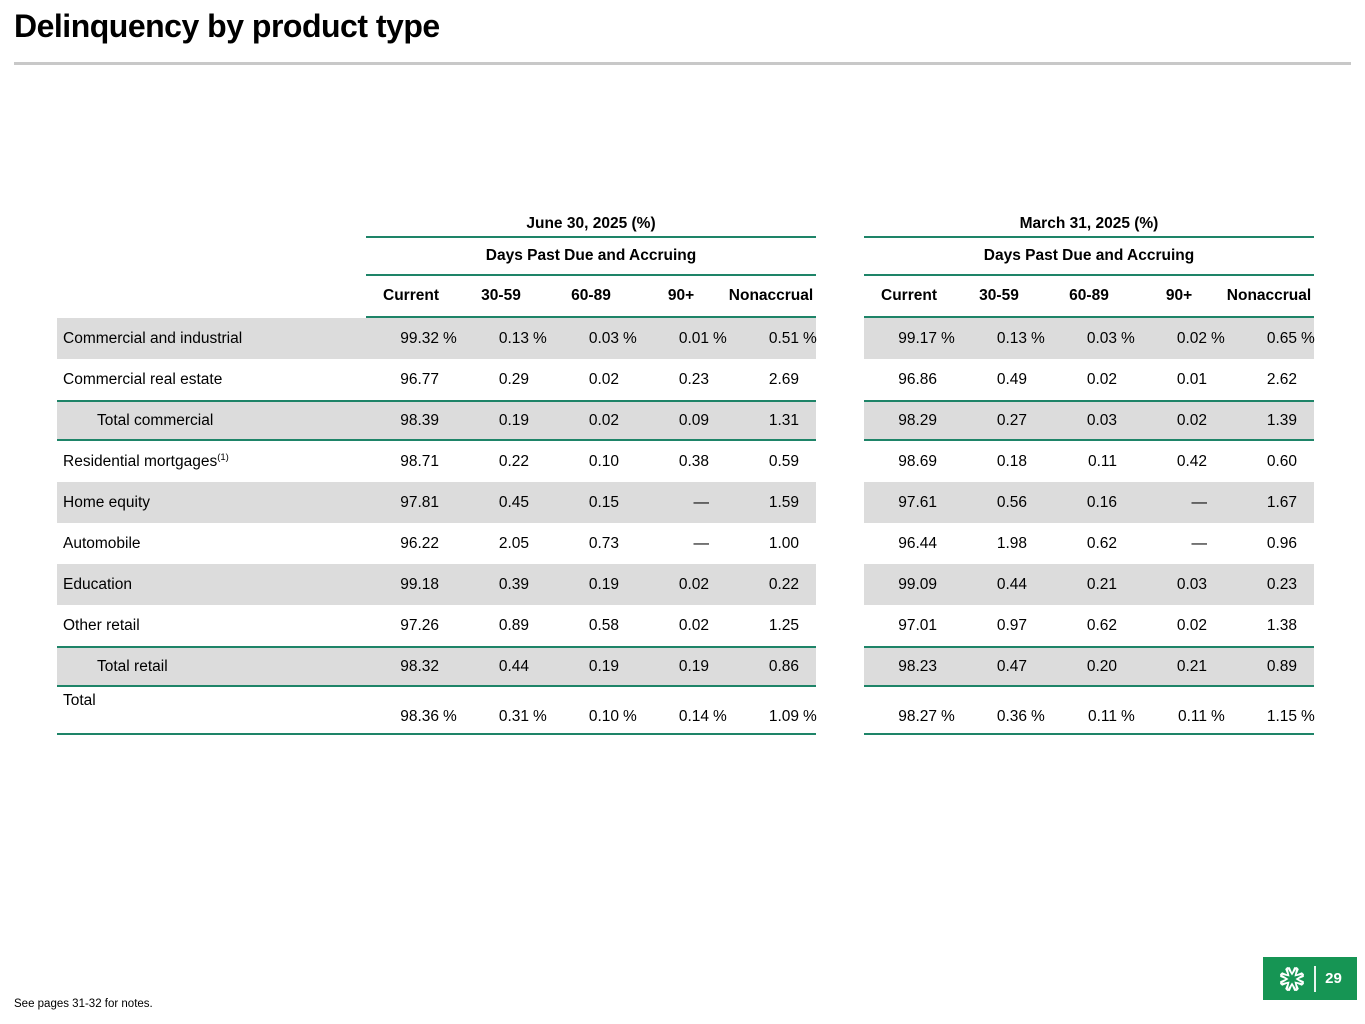 This screenshot has width=1365, height=1024. I want to click on cell-value: 0.62, so click(1101, 625).